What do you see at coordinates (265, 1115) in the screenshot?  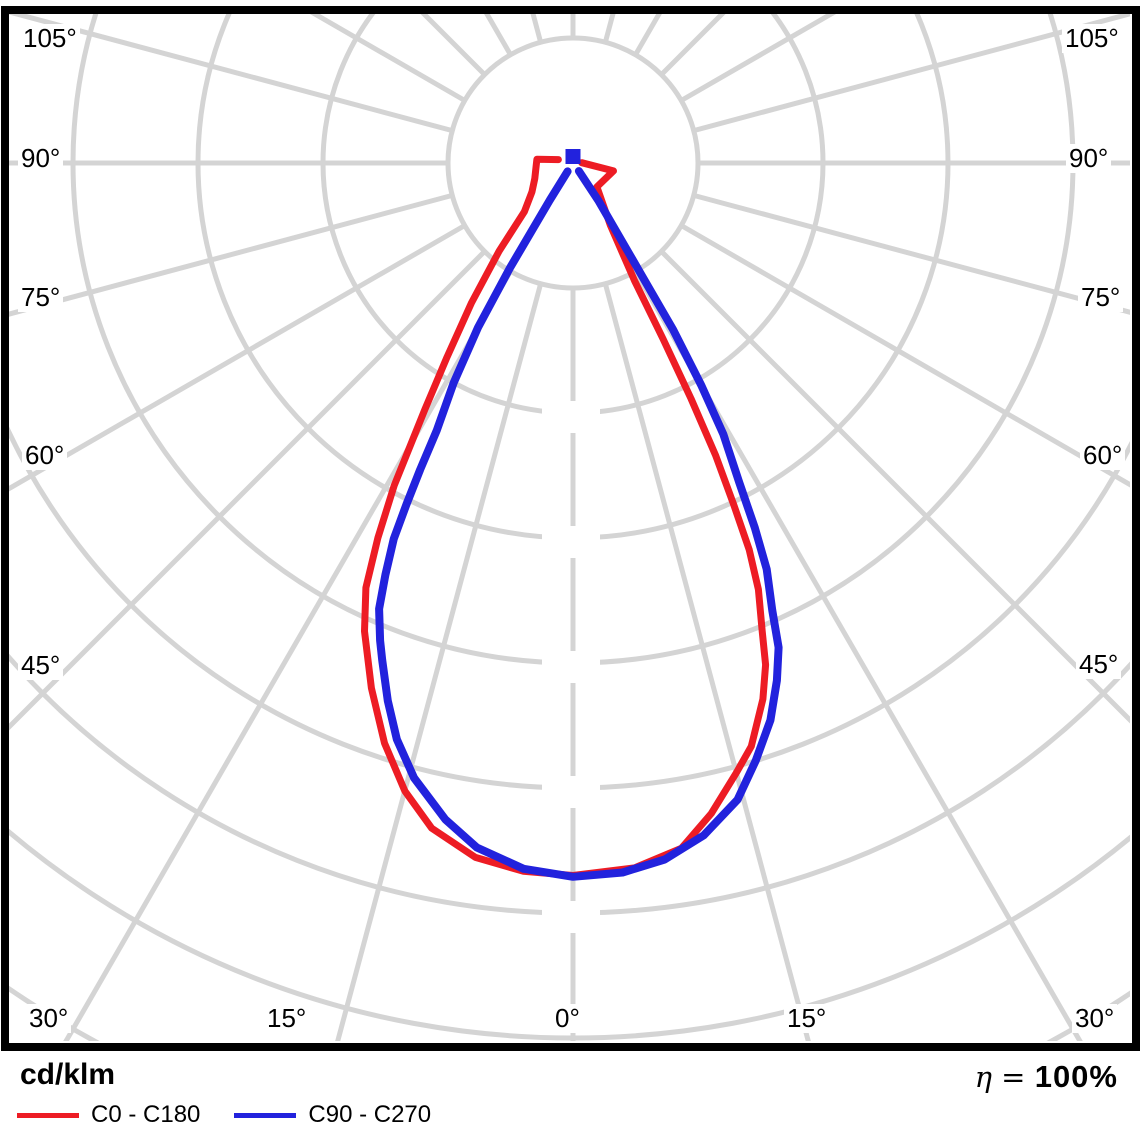 I see `blue-line-swatch` at bounding box center [265, 1115].